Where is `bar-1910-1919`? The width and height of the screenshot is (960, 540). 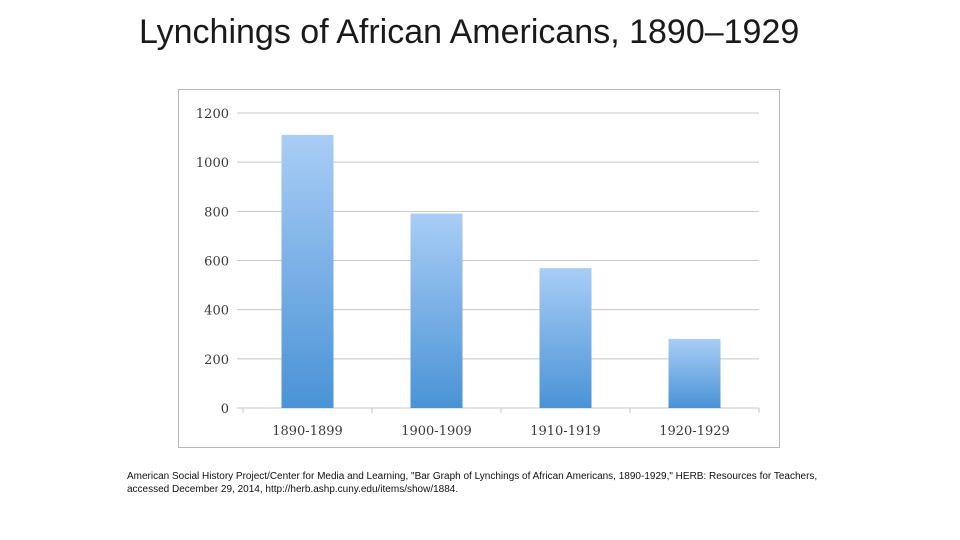
bar-1910-1919 is located at coordinates (565, 338).